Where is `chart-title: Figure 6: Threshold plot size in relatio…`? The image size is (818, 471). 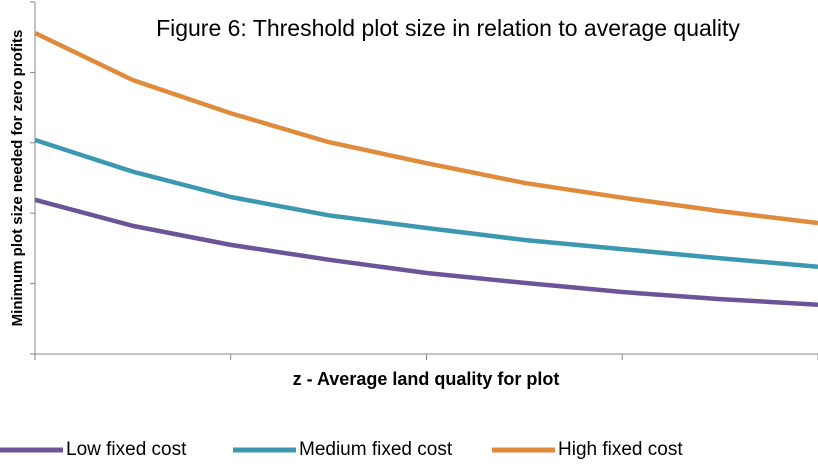
chart-title: Figure 6: Threshold plot size in relatio… is located at coordinates (448, 28).